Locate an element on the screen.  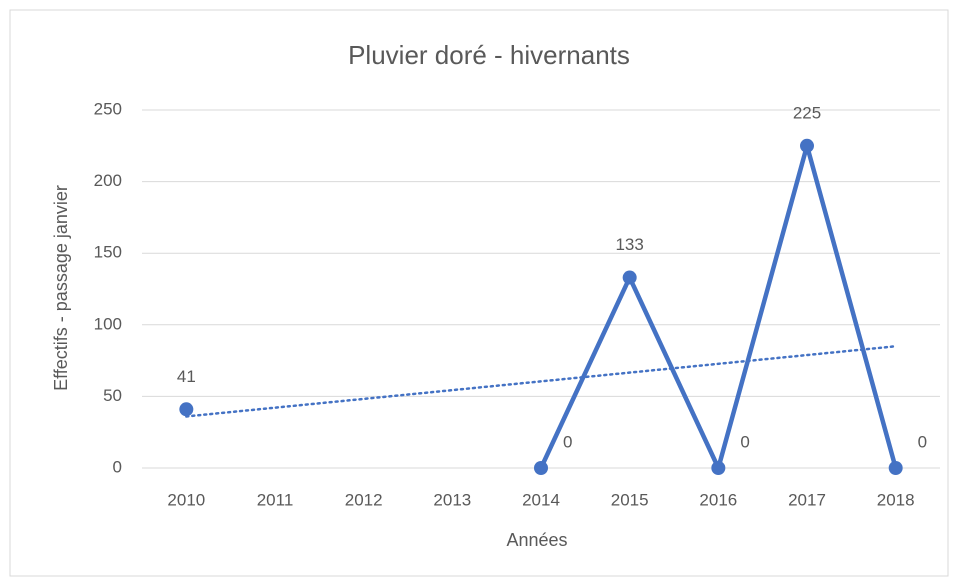
x-tick-label: 2011 is located at coordinates (275, 499).